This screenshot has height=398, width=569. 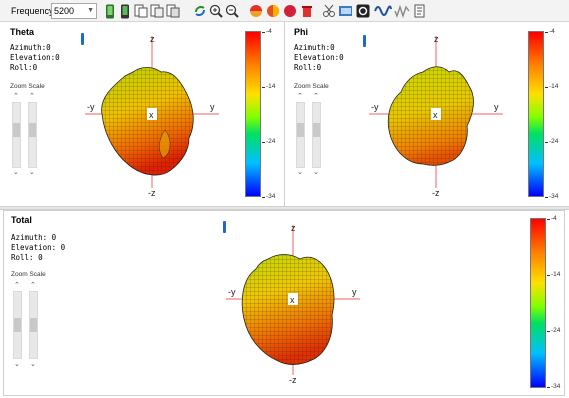 I want to click on panel-title: Theta, so click(x=22, y=32).